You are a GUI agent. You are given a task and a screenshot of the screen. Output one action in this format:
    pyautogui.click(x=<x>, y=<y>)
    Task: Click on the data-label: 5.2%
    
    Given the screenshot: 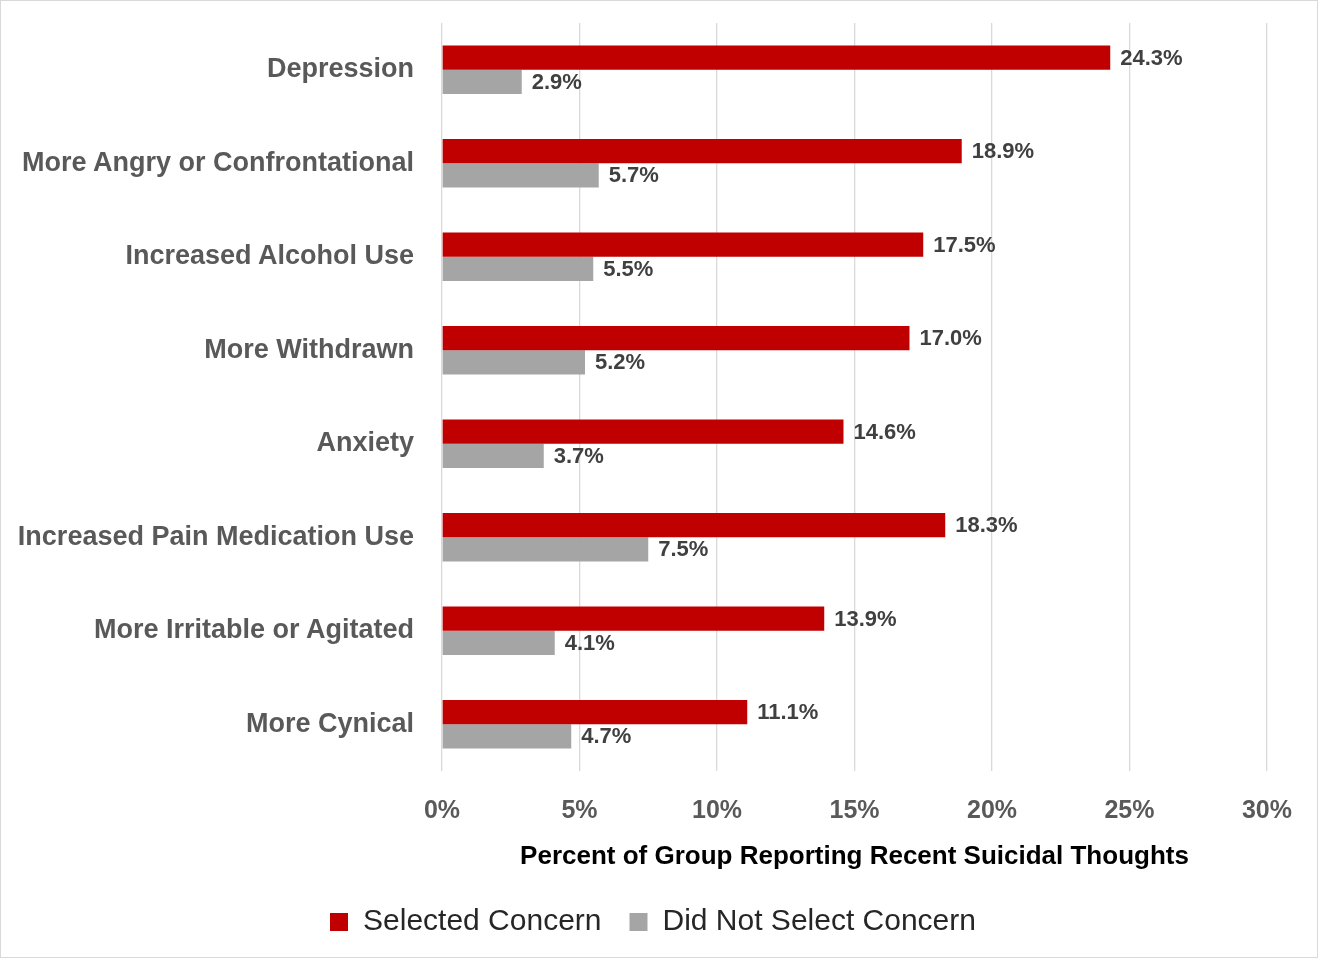 What is the action you would take?
    pyautogui.click(x=620, y=362)
    